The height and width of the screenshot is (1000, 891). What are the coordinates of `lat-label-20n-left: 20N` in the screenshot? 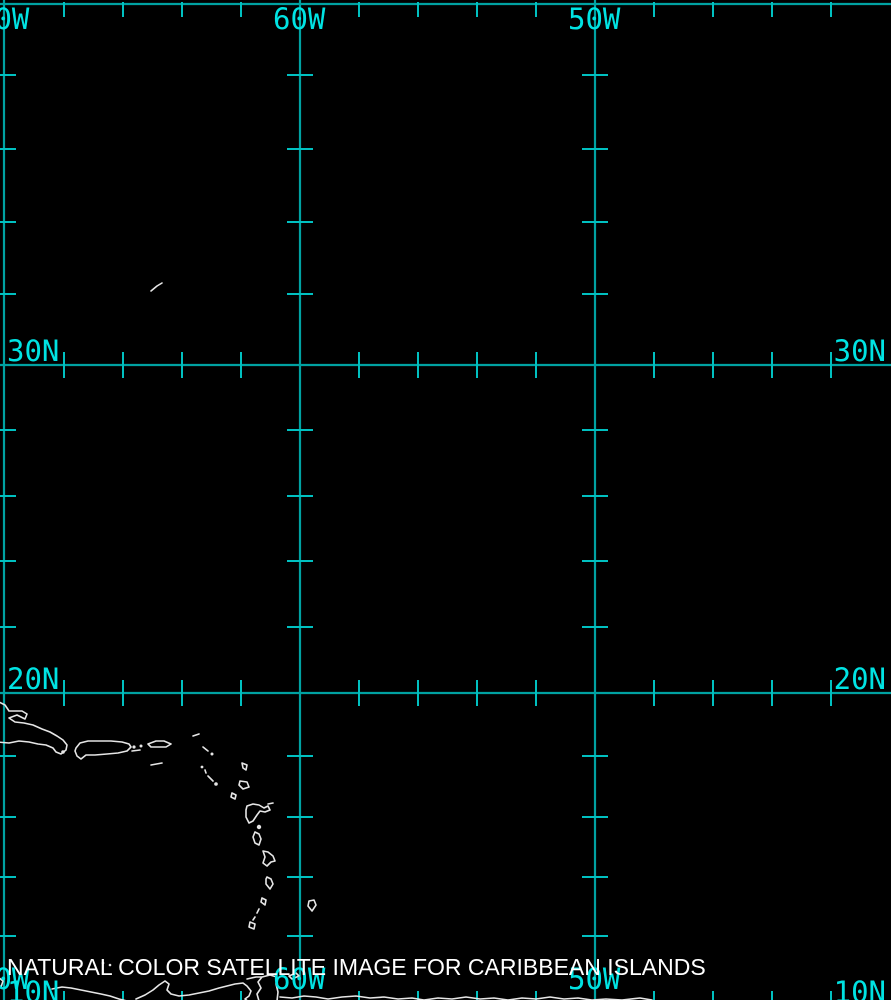 It's located at (33, 679).